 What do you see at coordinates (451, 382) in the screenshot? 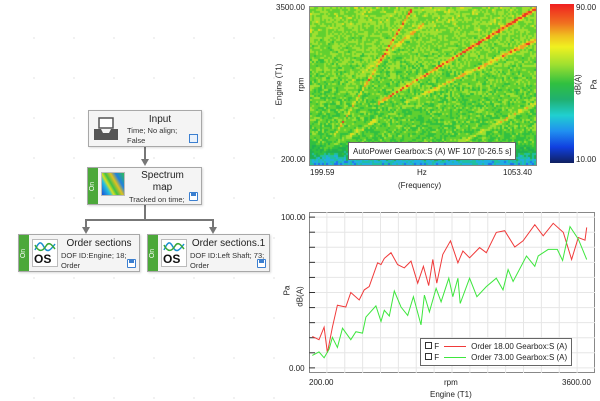
I see `x-axis-unit: rpm` at bounding box center [451, 382].